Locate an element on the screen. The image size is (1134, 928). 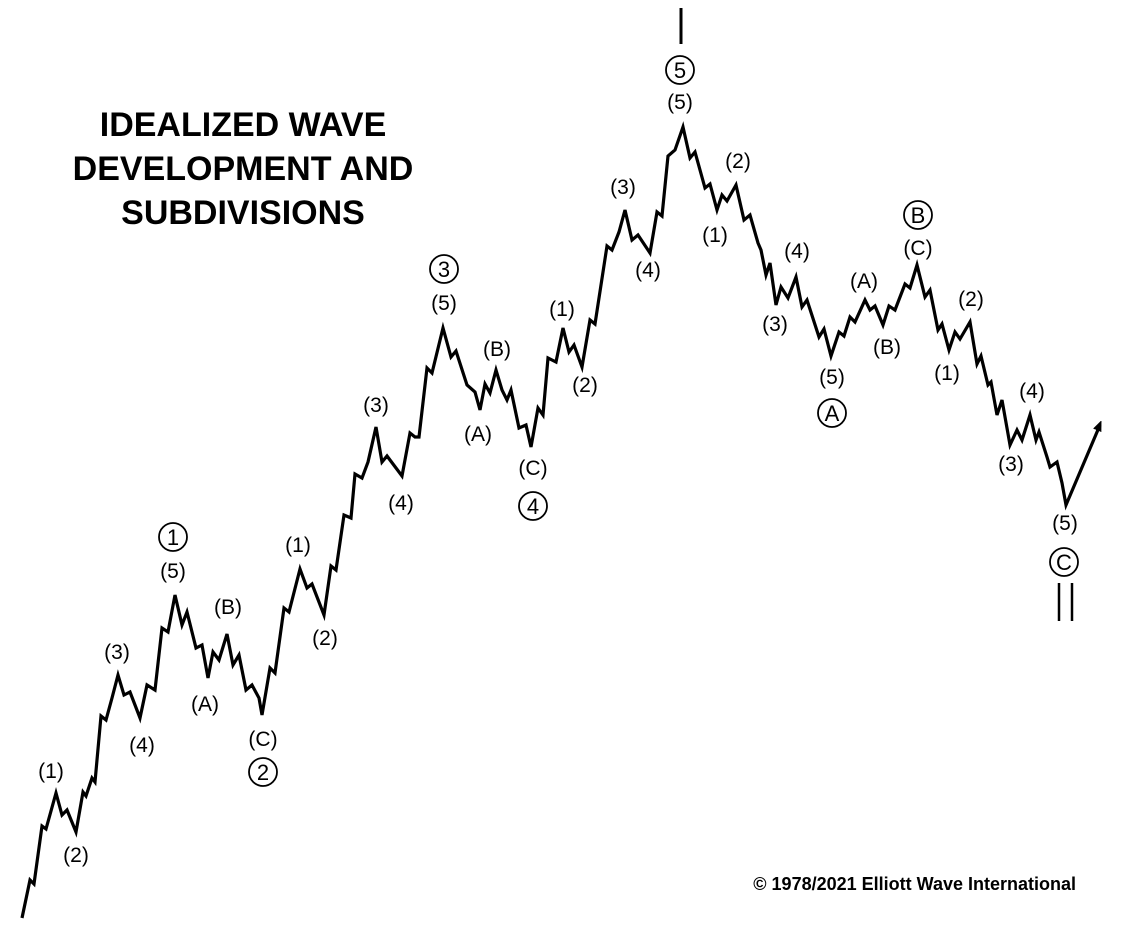
wave1-sub-1: (1) is located at coordinates (51, 771).